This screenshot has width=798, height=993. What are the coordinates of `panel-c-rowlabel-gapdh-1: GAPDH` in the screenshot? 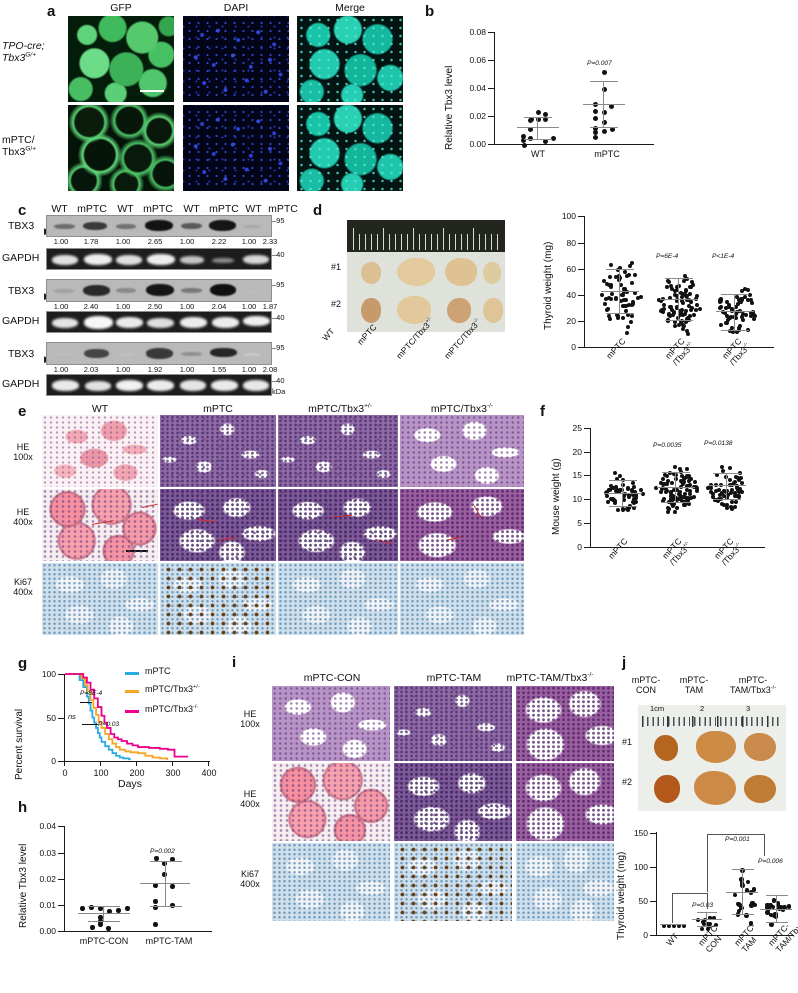 It's located at (21, 258).